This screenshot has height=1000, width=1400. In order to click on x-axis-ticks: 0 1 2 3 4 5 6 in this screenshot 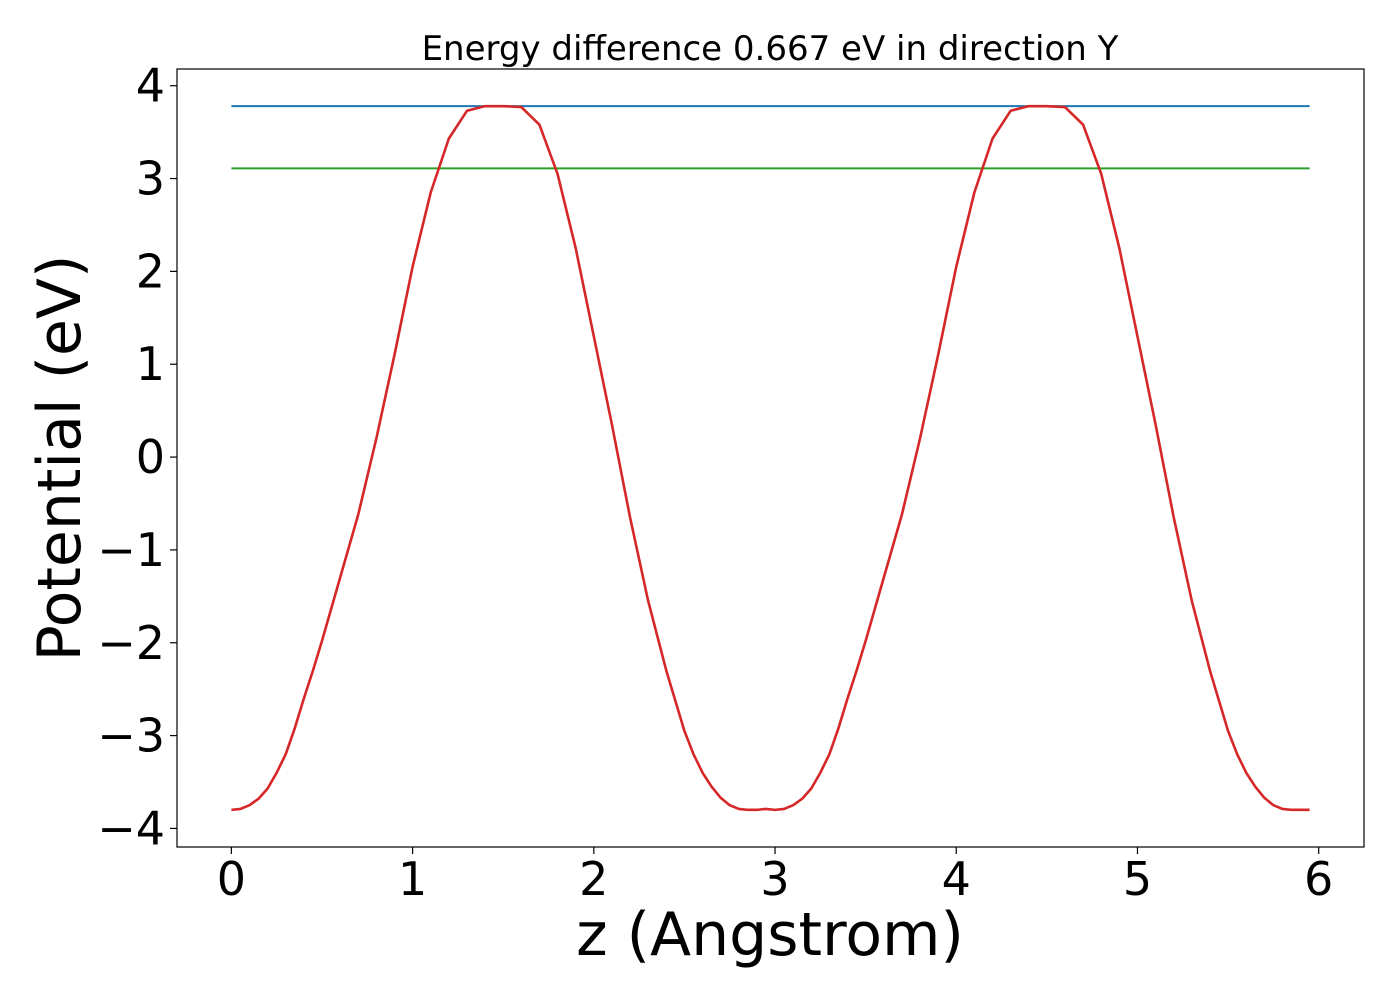, I will do `click(775, 876)`.